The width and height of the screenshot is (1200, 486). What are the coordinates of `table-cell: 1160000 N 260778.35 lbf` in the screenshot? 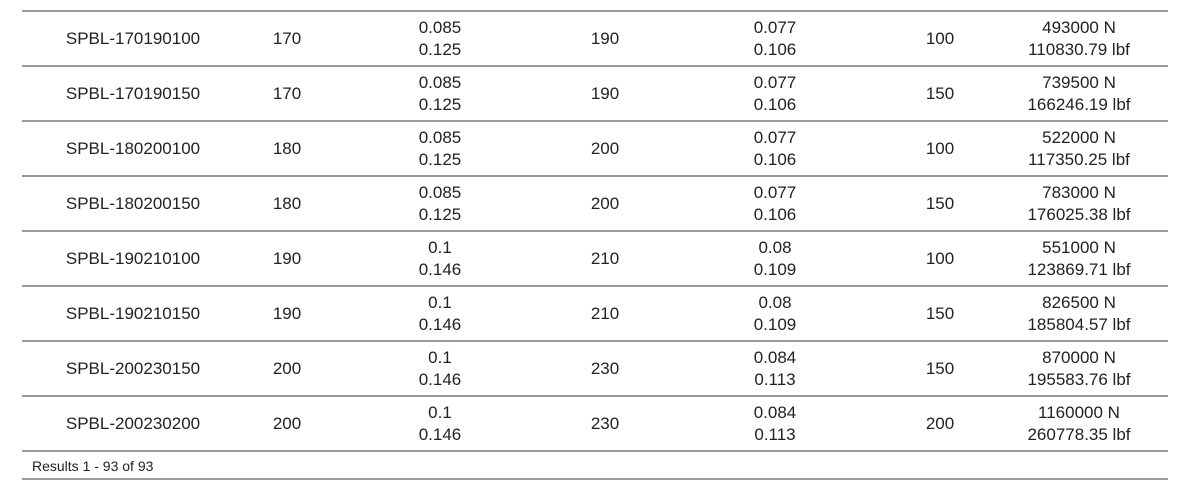 It's located at (1079, 424).